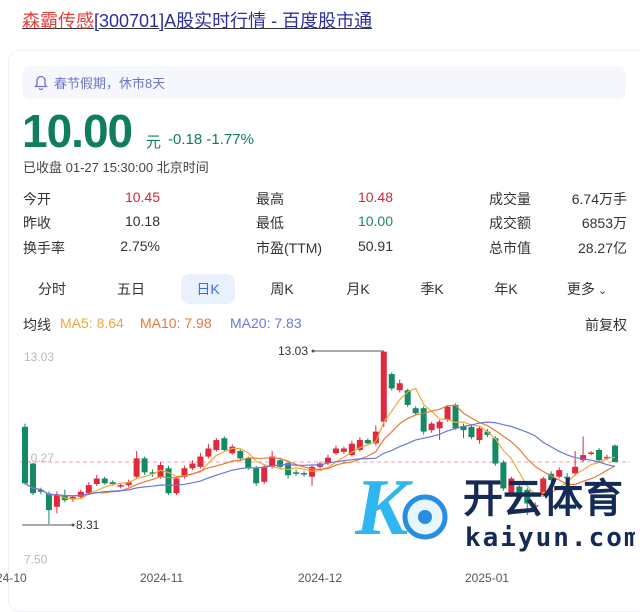 Image resolution: width=640 pixels, height=612 pixels. I want to click on watermark-logo: K 开云体育 kaiyun.com, so click(497, 514).